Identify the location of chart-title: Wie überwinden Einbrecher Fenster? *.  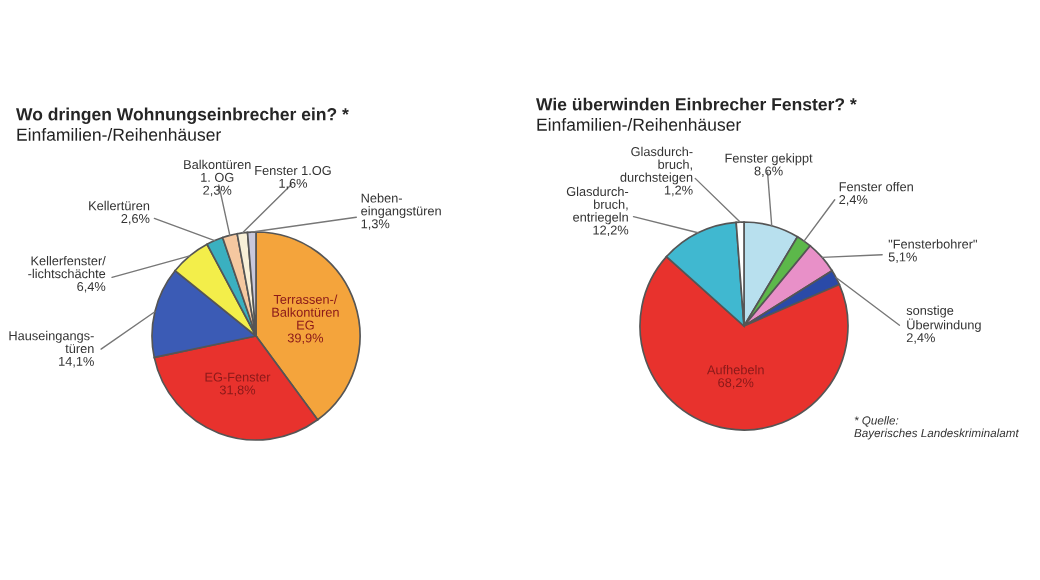
(696, 104).